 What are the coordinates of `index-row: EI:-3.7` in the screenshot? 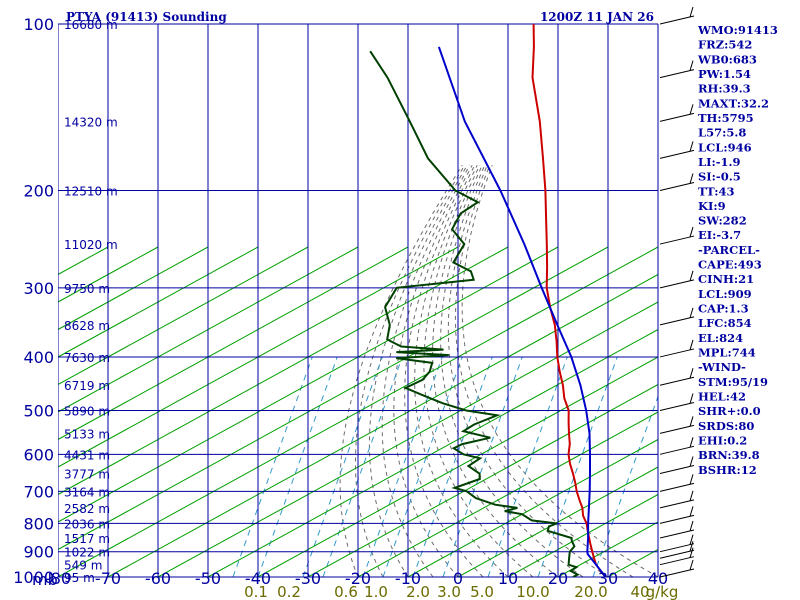 It's located at (719, 235).